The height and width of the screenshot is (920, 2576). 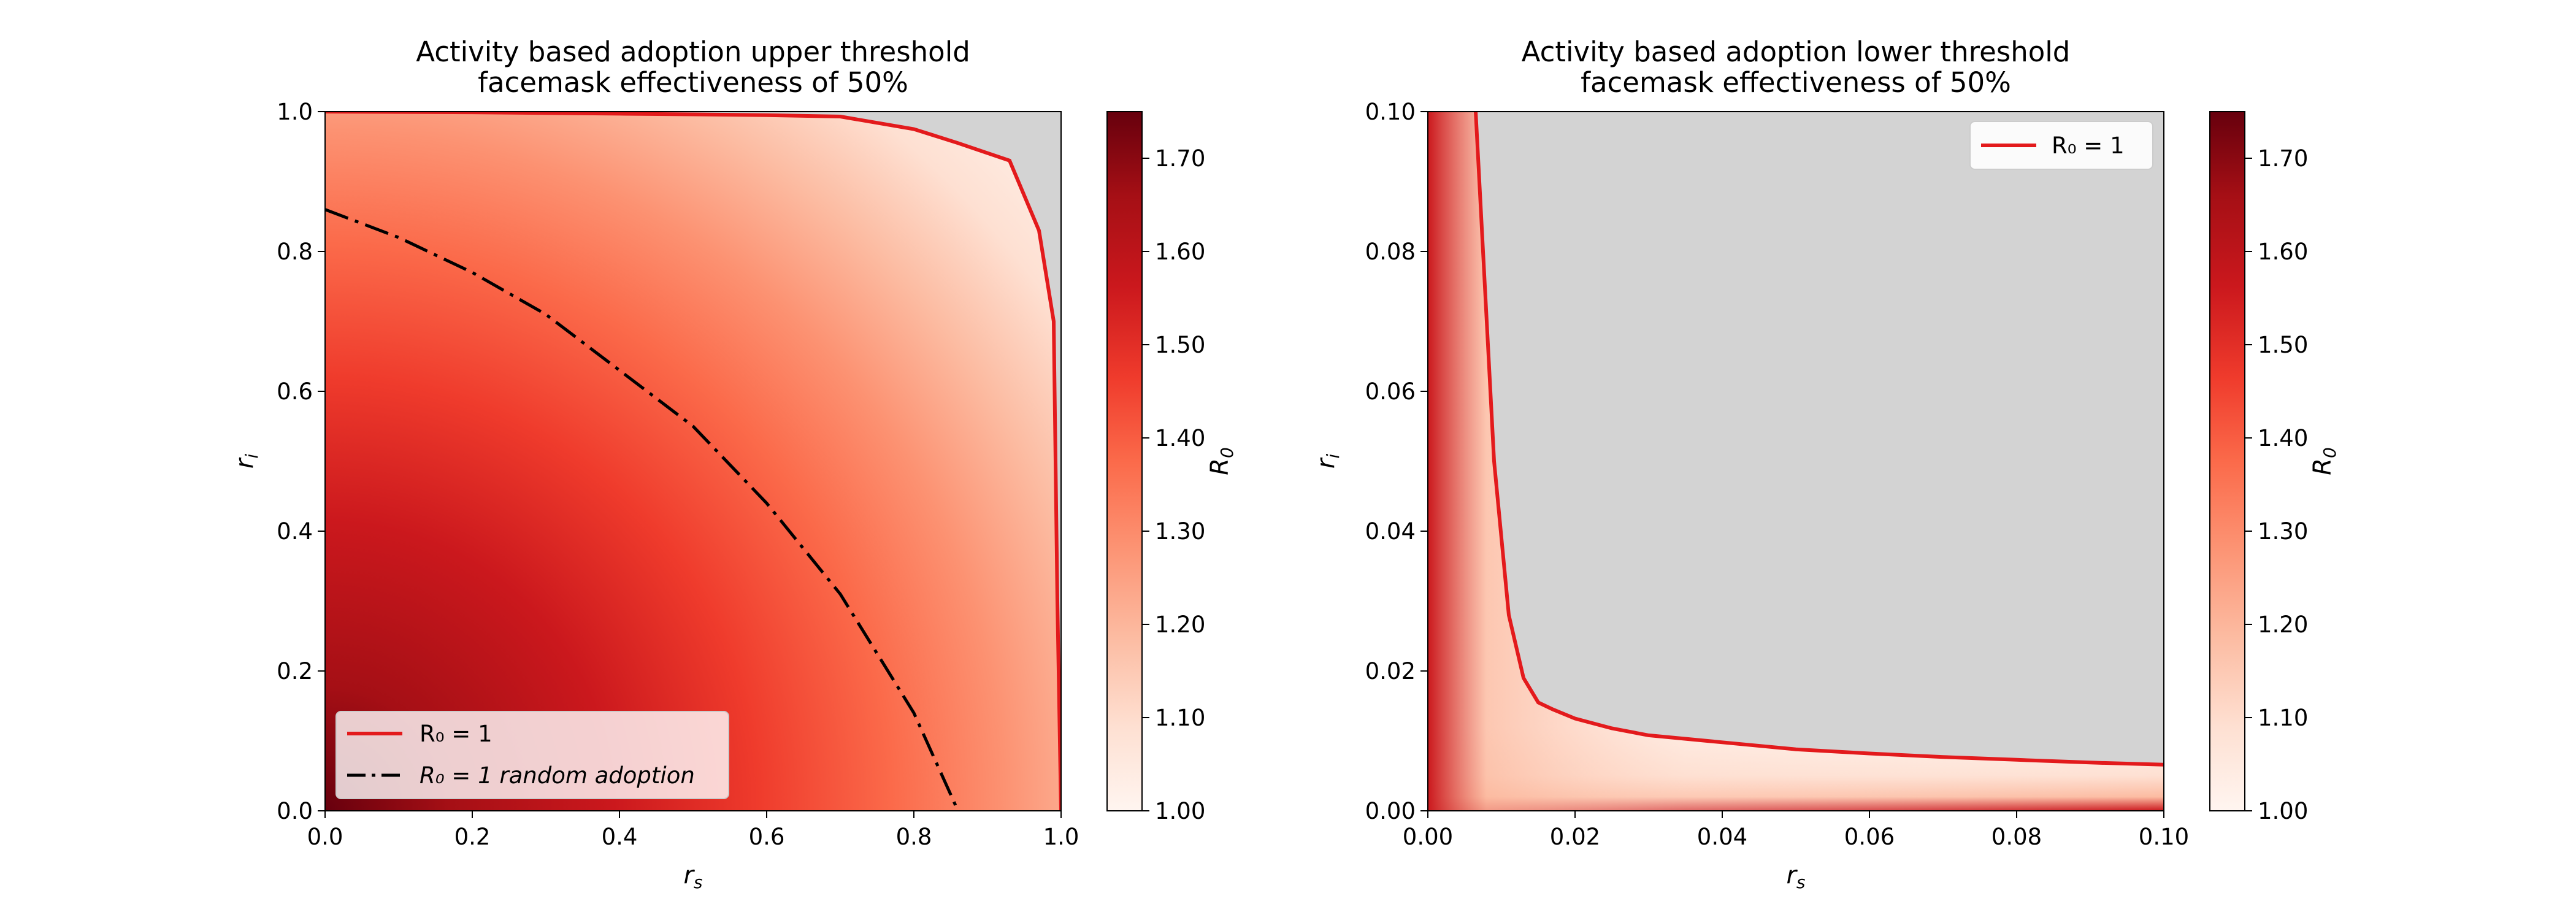 What do you see at coordinates (1796, 52) in the screenshot?
I see `chart-title-line1: Activity based adoption lower threshold` at bounding box center [1796, 52].